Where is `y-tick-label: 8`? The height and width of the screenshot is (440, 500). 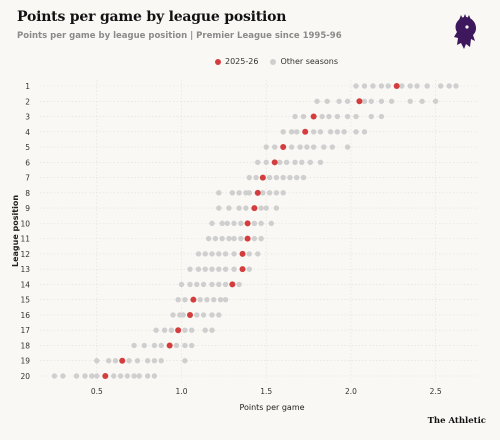 y-tick-label: 8 is located at coordinates (27, 193).